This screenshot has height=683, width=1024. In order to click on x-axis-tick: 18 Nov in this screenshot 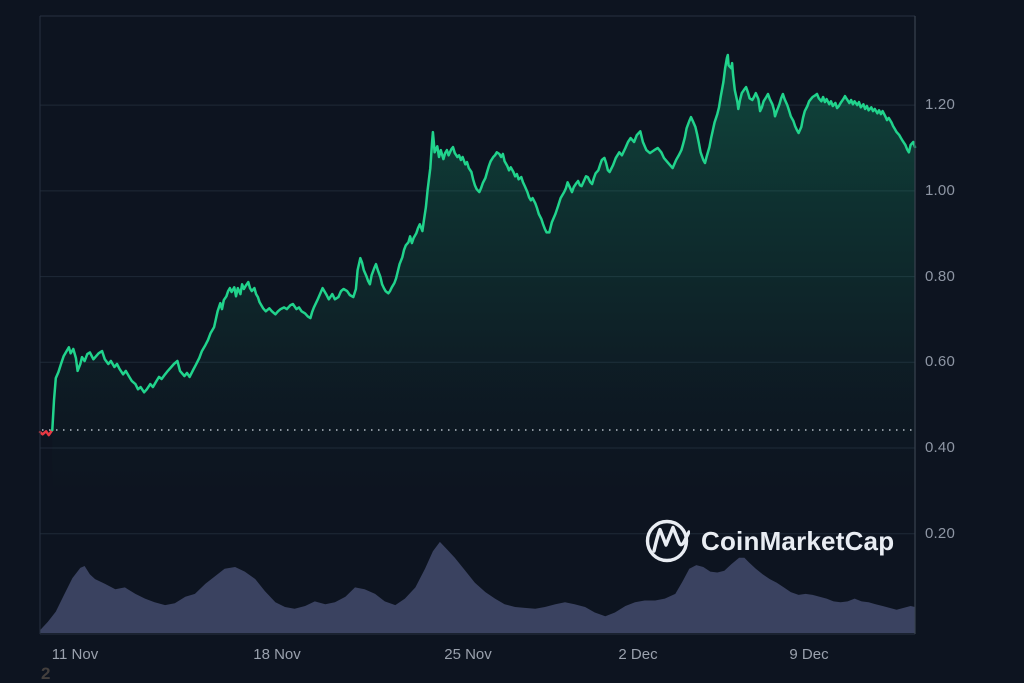, I will do `click(277, 654)`.